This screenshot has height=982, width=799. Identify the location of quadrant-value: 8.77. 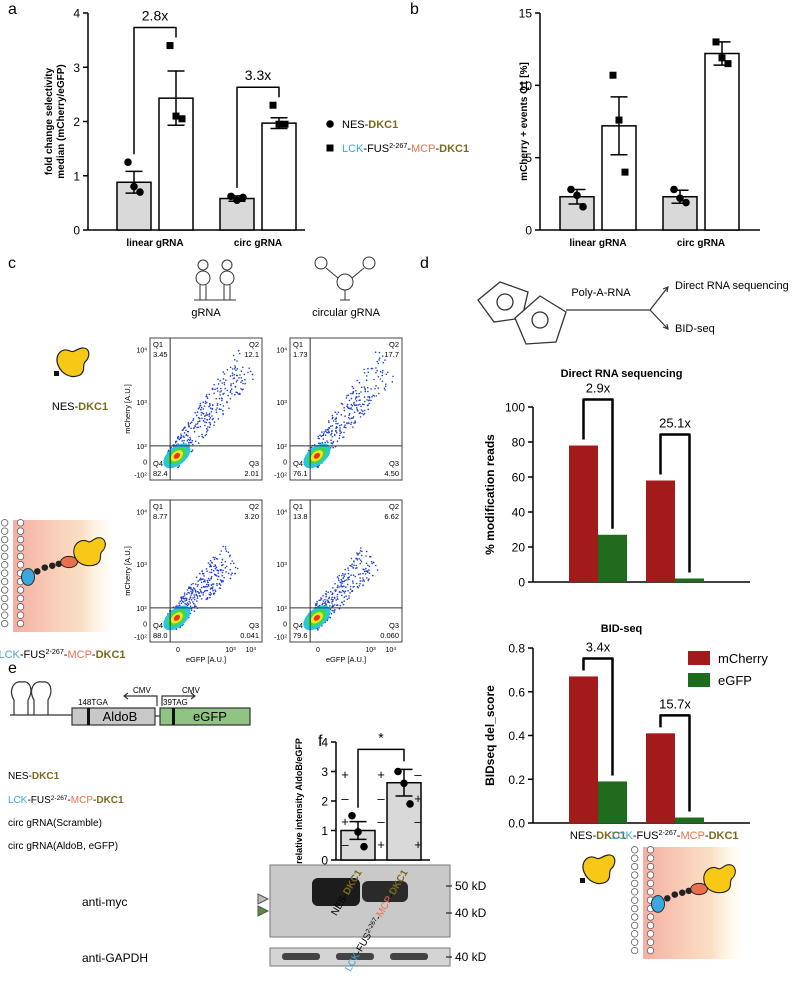
(160, 516).